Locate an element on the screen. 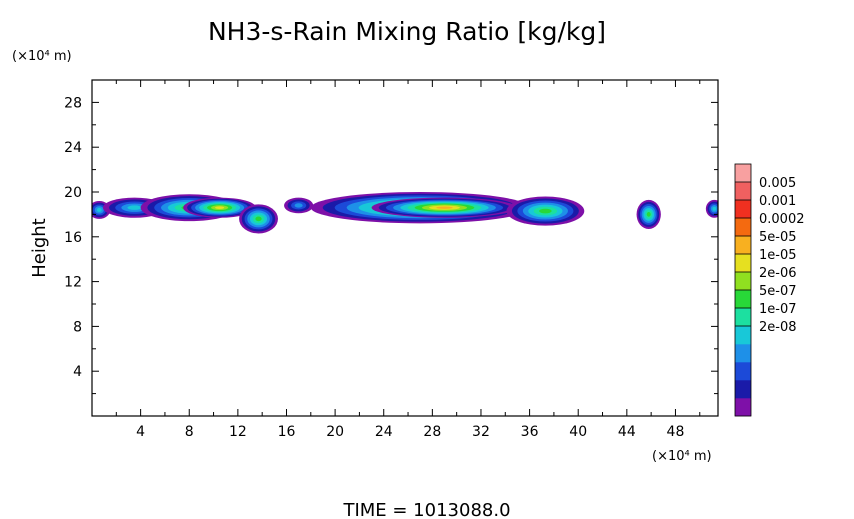 The height and width of the screenshot is (519, 854). x-tick-label: 20 is located at coordinates (335, 432).